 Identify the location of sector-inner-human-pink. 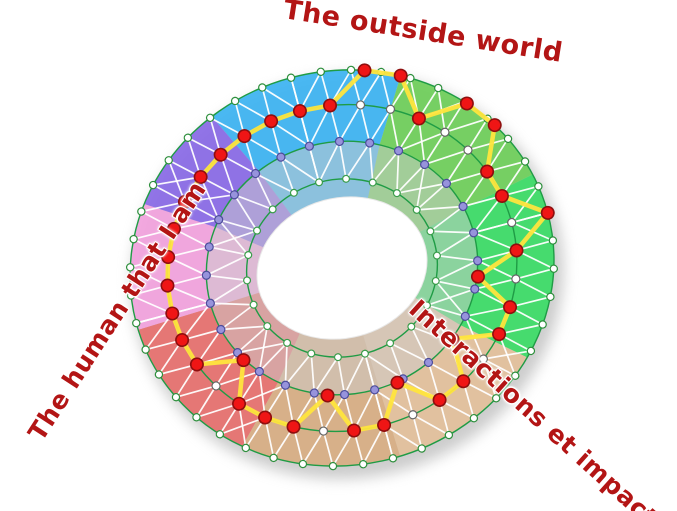
(234, 262).